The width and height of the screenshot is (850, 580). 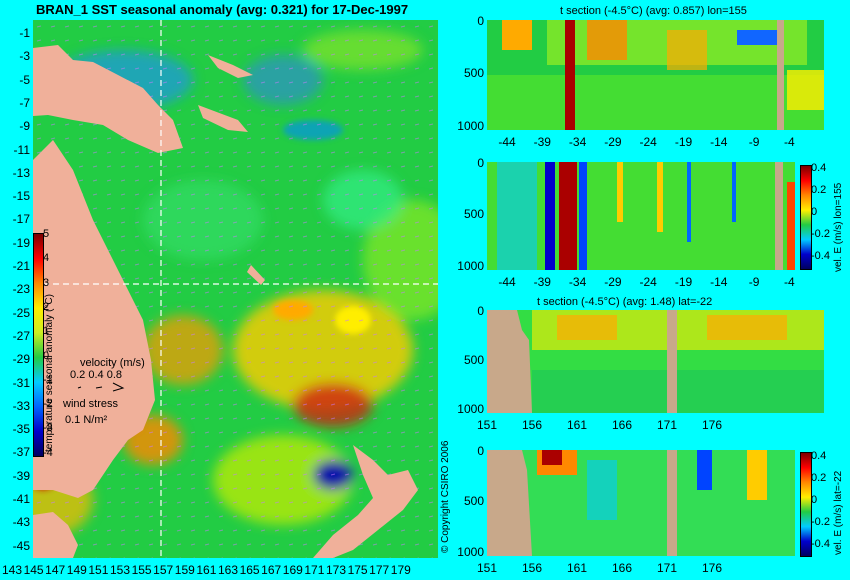 What do you see at coordinates (400, 570) in the screenshot?
I see `map-x-tick-label: 179` at bounding box center [400, 570].